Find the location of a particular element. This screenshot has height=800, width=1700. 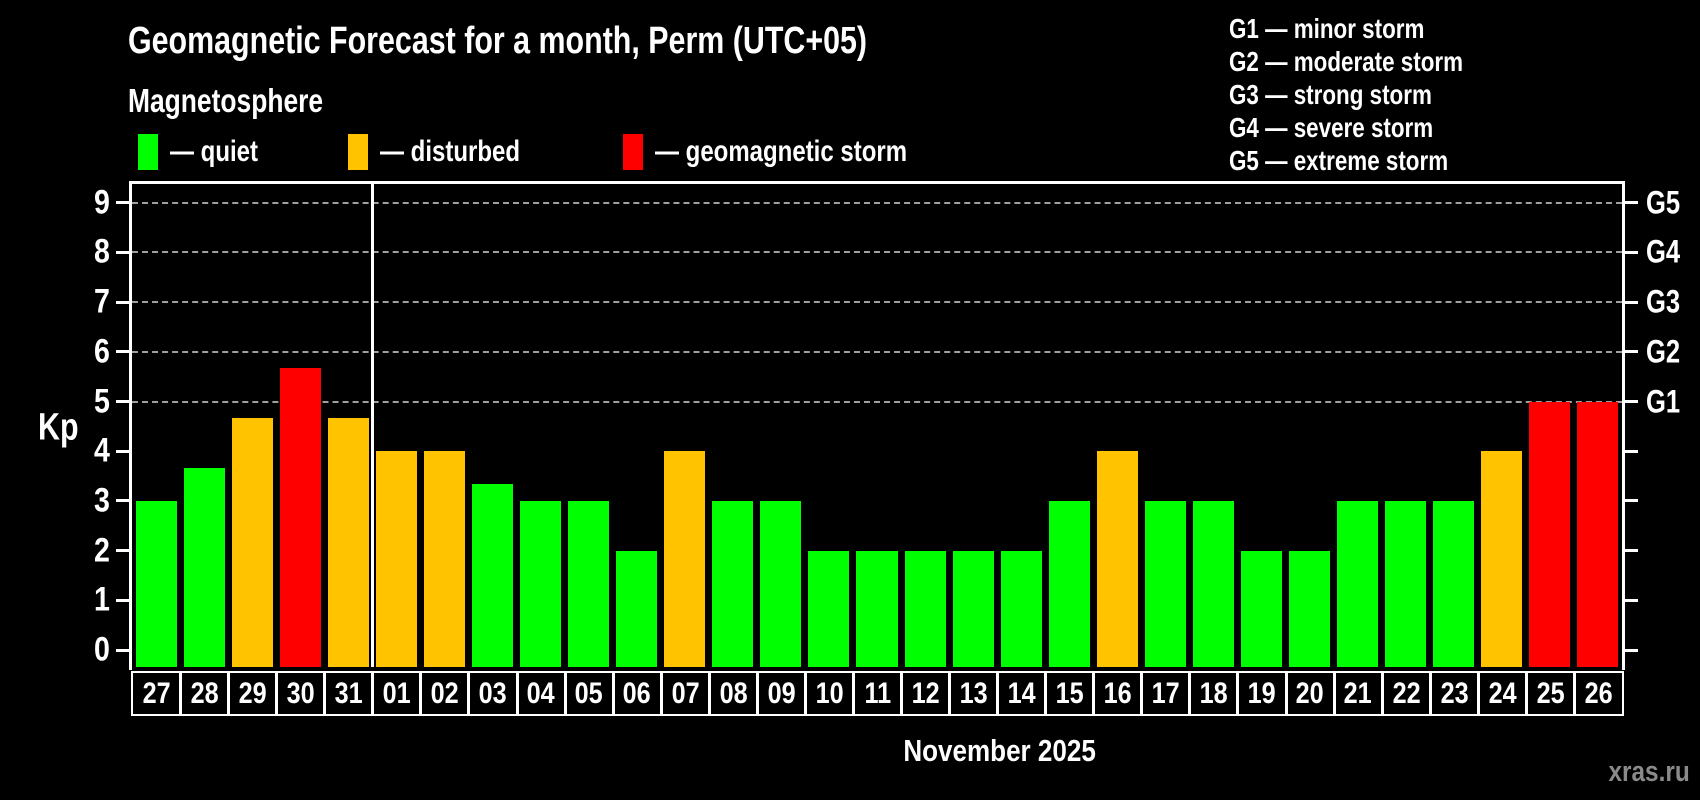

x-tick-label-04: 04 is located at coordinates (541, 693).